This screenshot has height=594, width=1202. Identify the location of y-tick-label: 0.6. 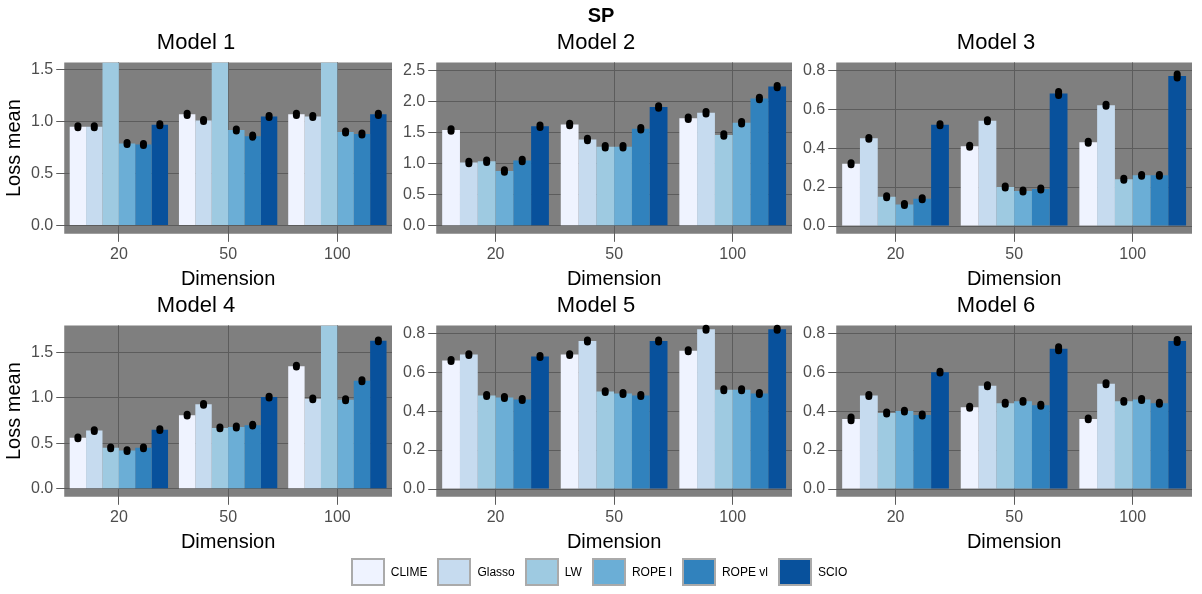
(414, 371).